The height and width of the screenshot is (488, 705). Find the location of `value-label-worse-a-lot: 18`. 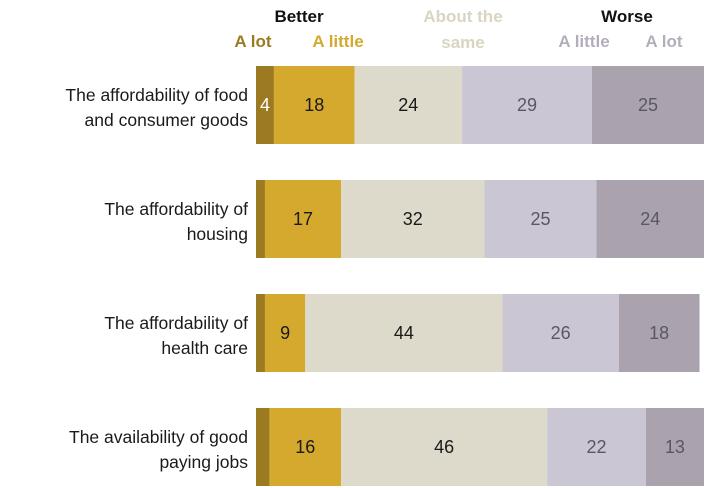

value-label-worse-a-lot: 18 is located at coordinates (659, 333).